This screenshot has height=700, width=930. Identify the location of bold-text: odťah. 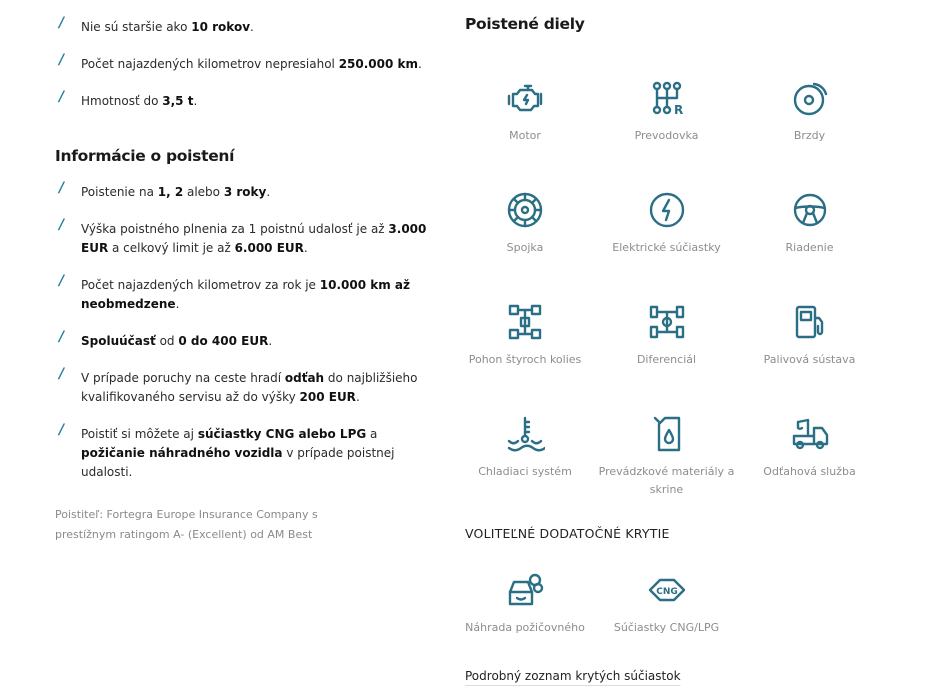
(304, 378).